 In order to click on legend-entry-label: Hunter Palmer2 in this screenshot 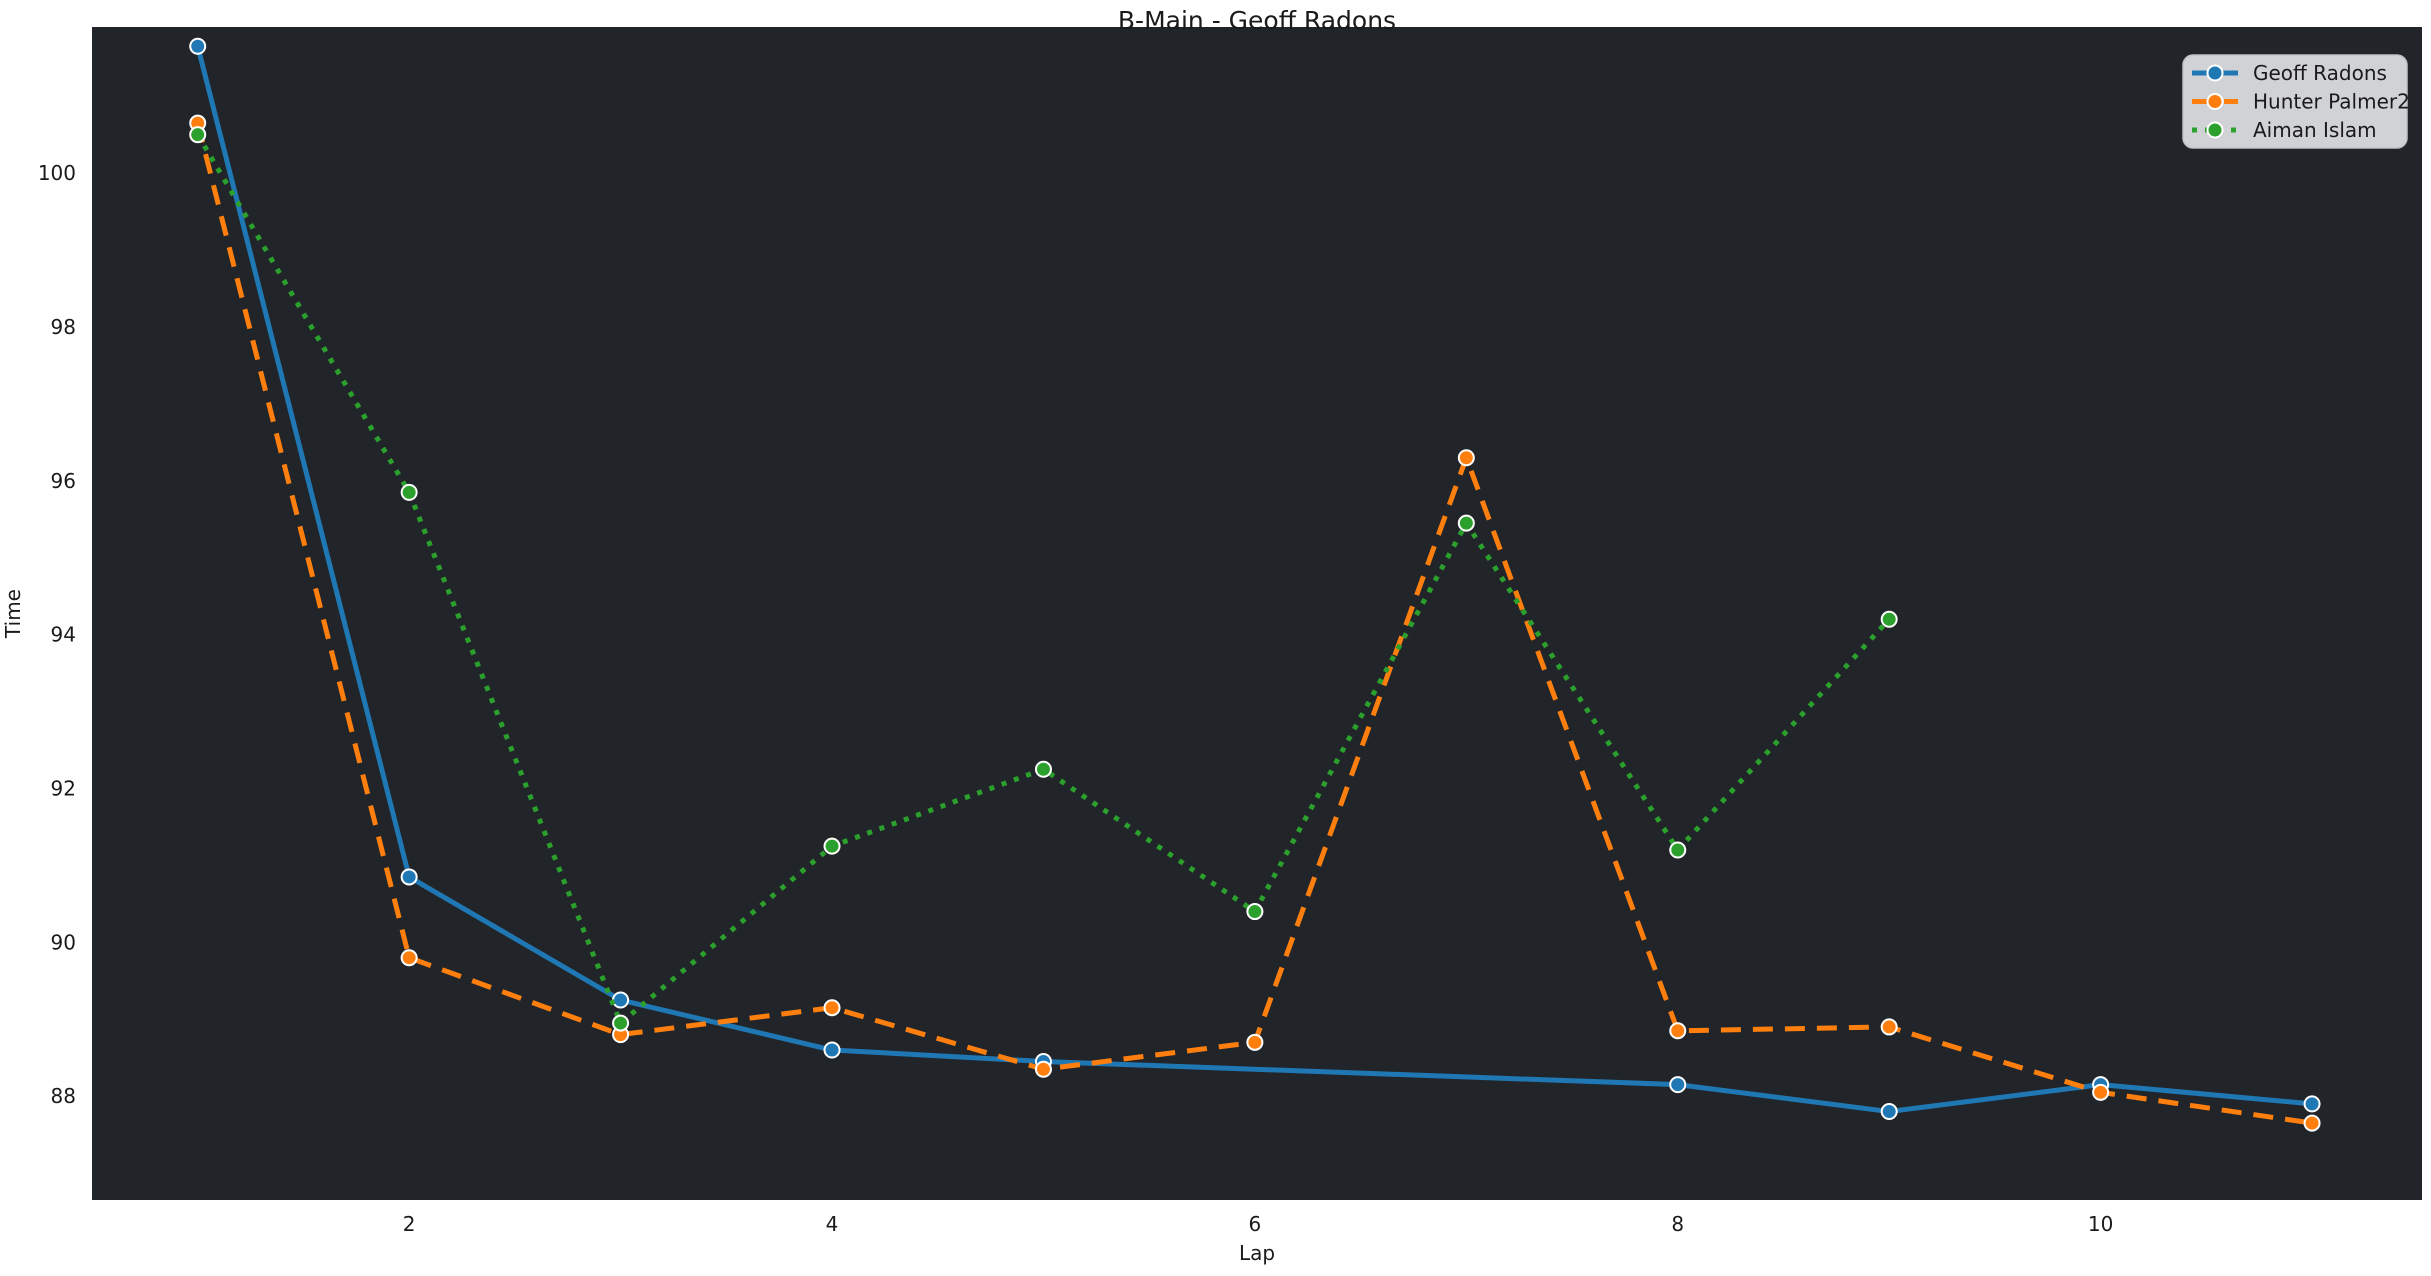, I will do `click(2331, 102)`.